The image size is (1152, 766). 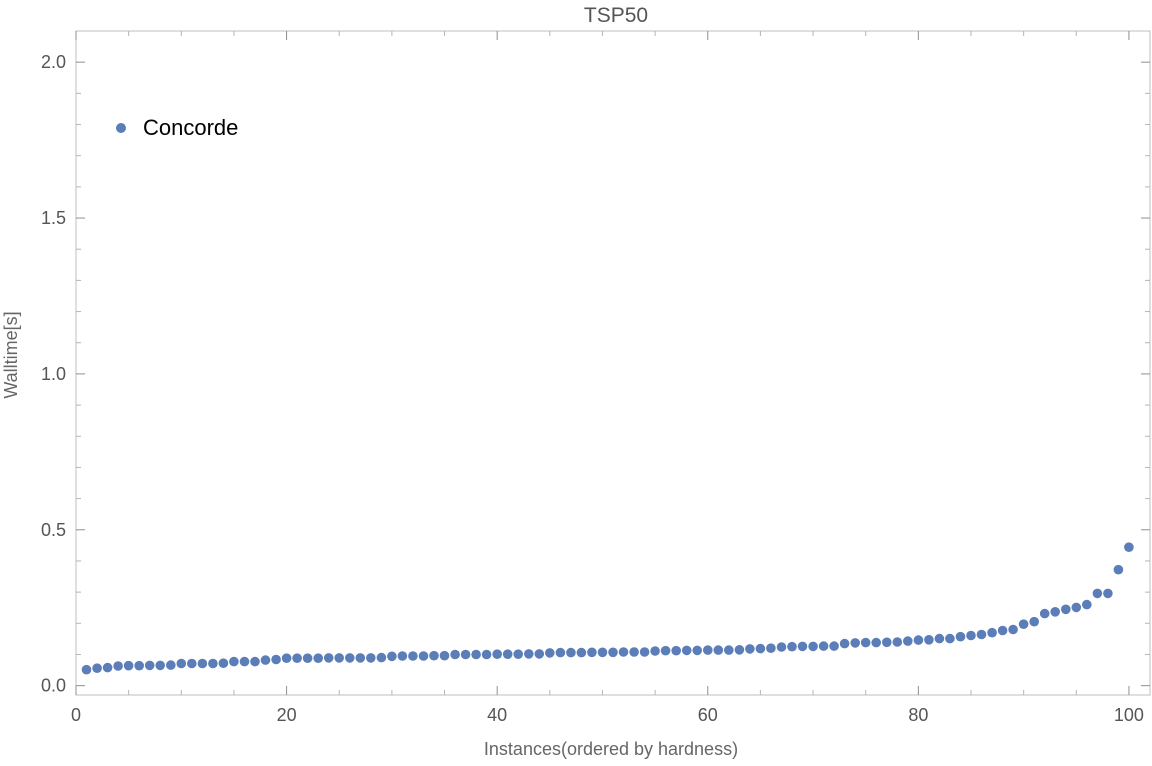 I want to click on y-tick-label: 2.0, so click(x=53, y=62).